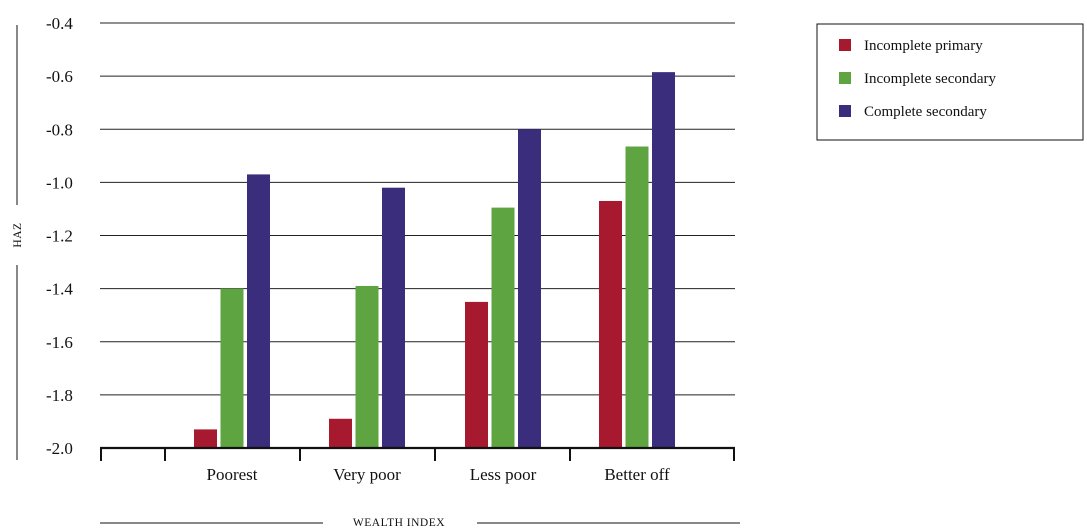 The image size is (1087, 531). What do you see at coordinates (367, 366) in the screenshot?
I see `bar-incomplete-secondary-very-poor` at bounding box center [367, 366].